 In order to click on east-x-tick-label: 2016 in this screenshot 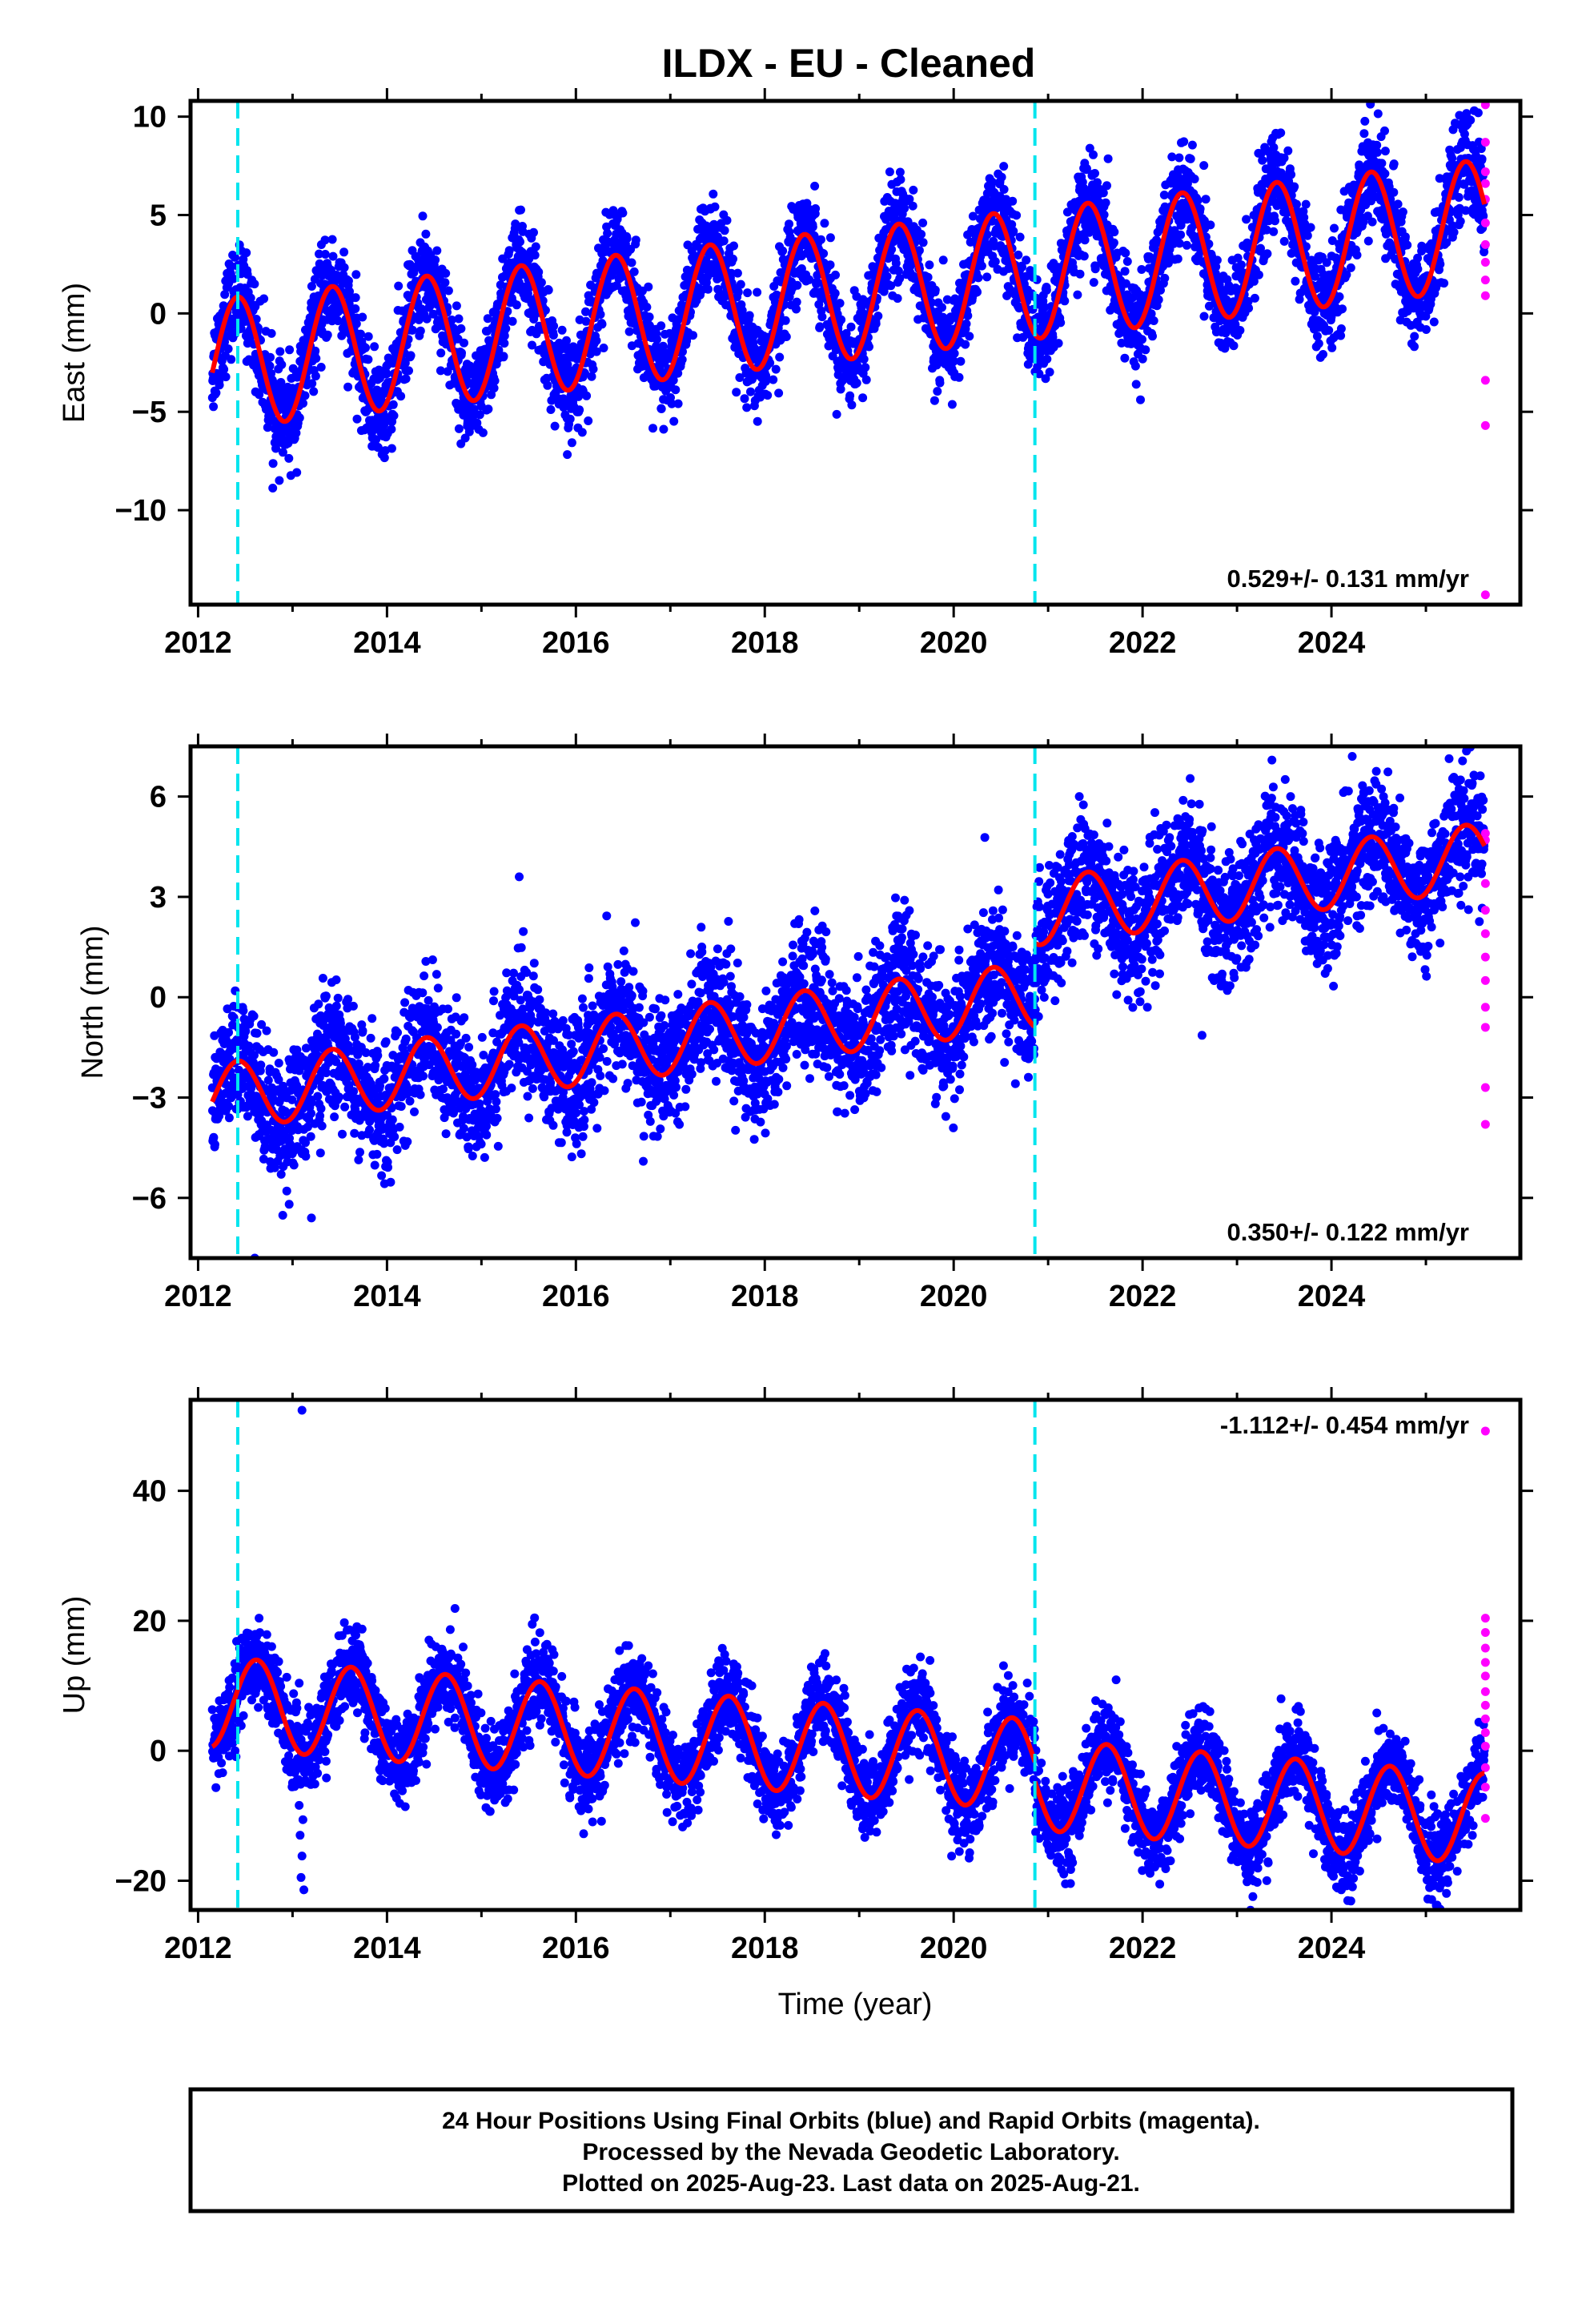, I will do `click(576, 643)`.